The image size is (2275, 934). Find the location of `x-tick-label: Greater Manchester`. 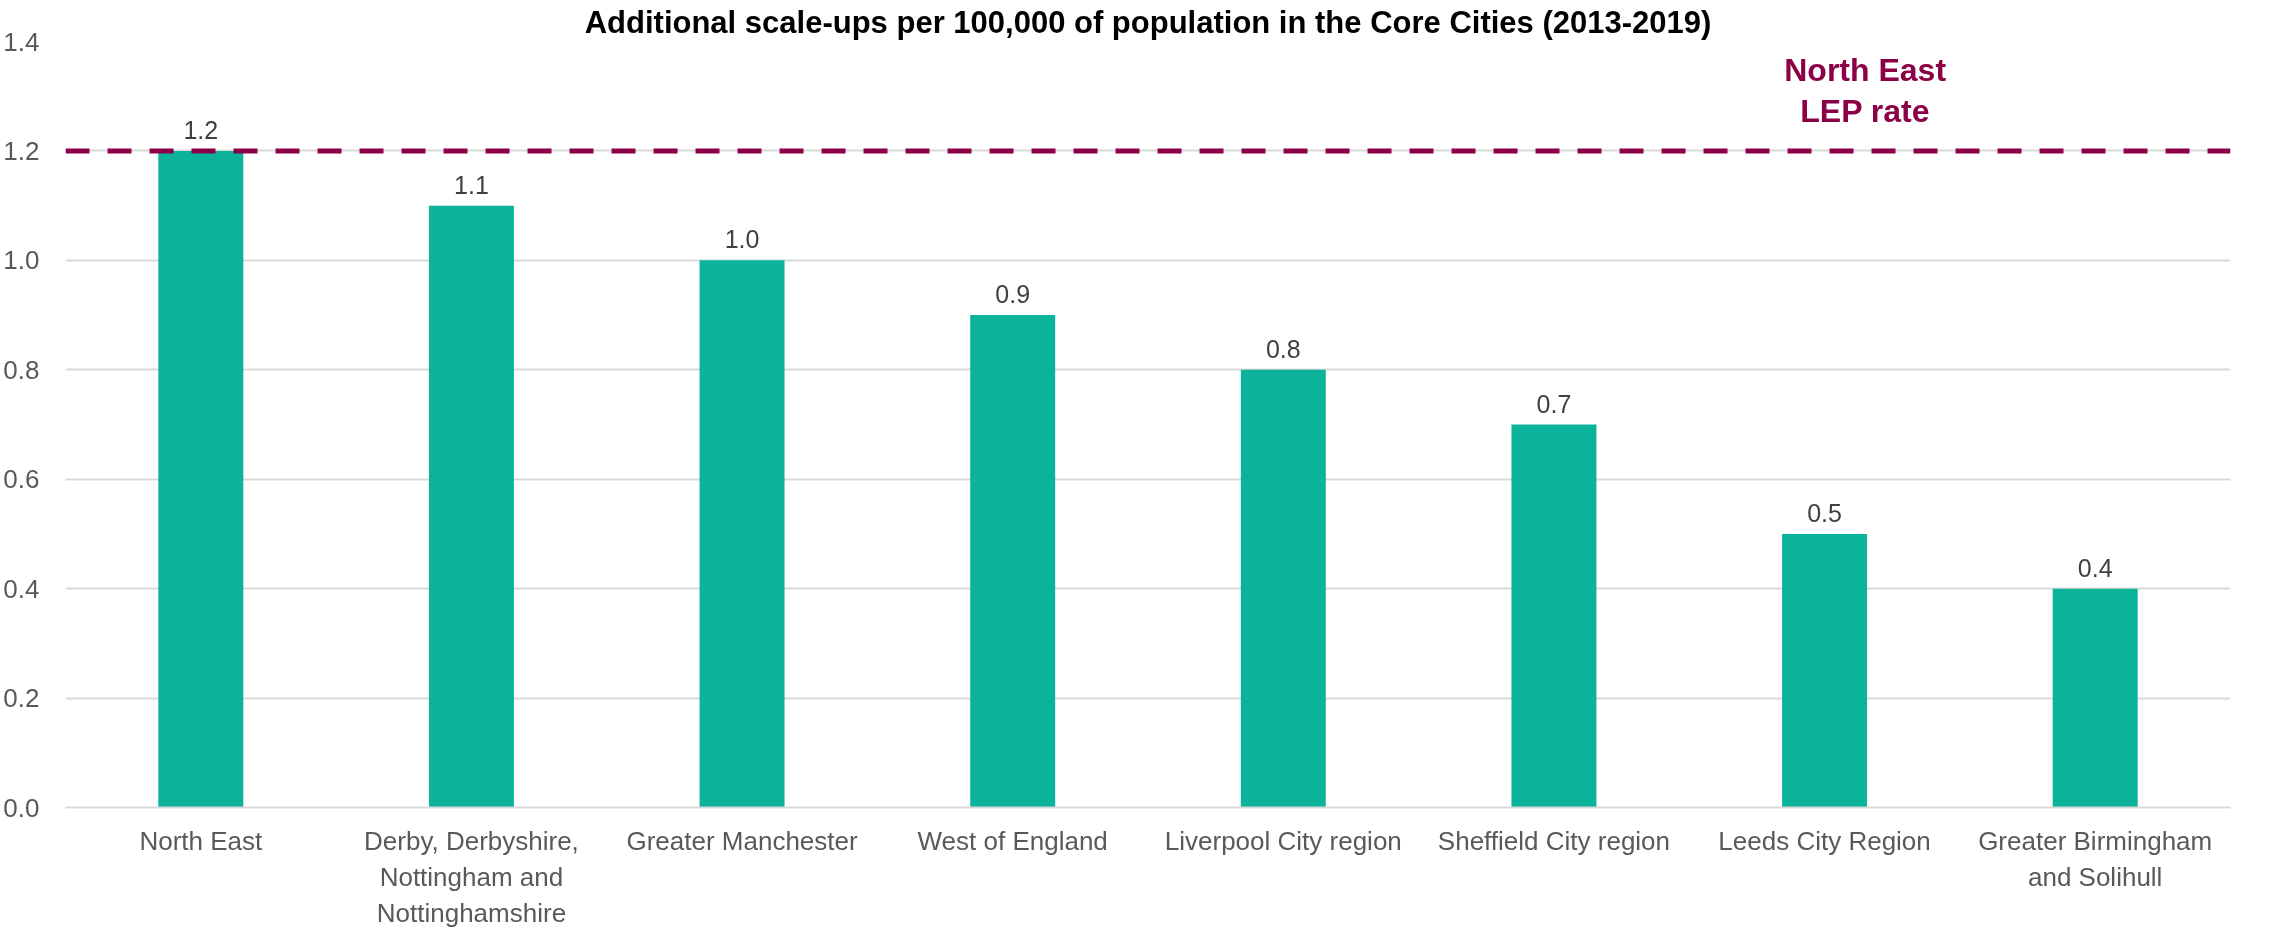

x-tick-label: Greater Manchester is located at coordinates (742, 840).